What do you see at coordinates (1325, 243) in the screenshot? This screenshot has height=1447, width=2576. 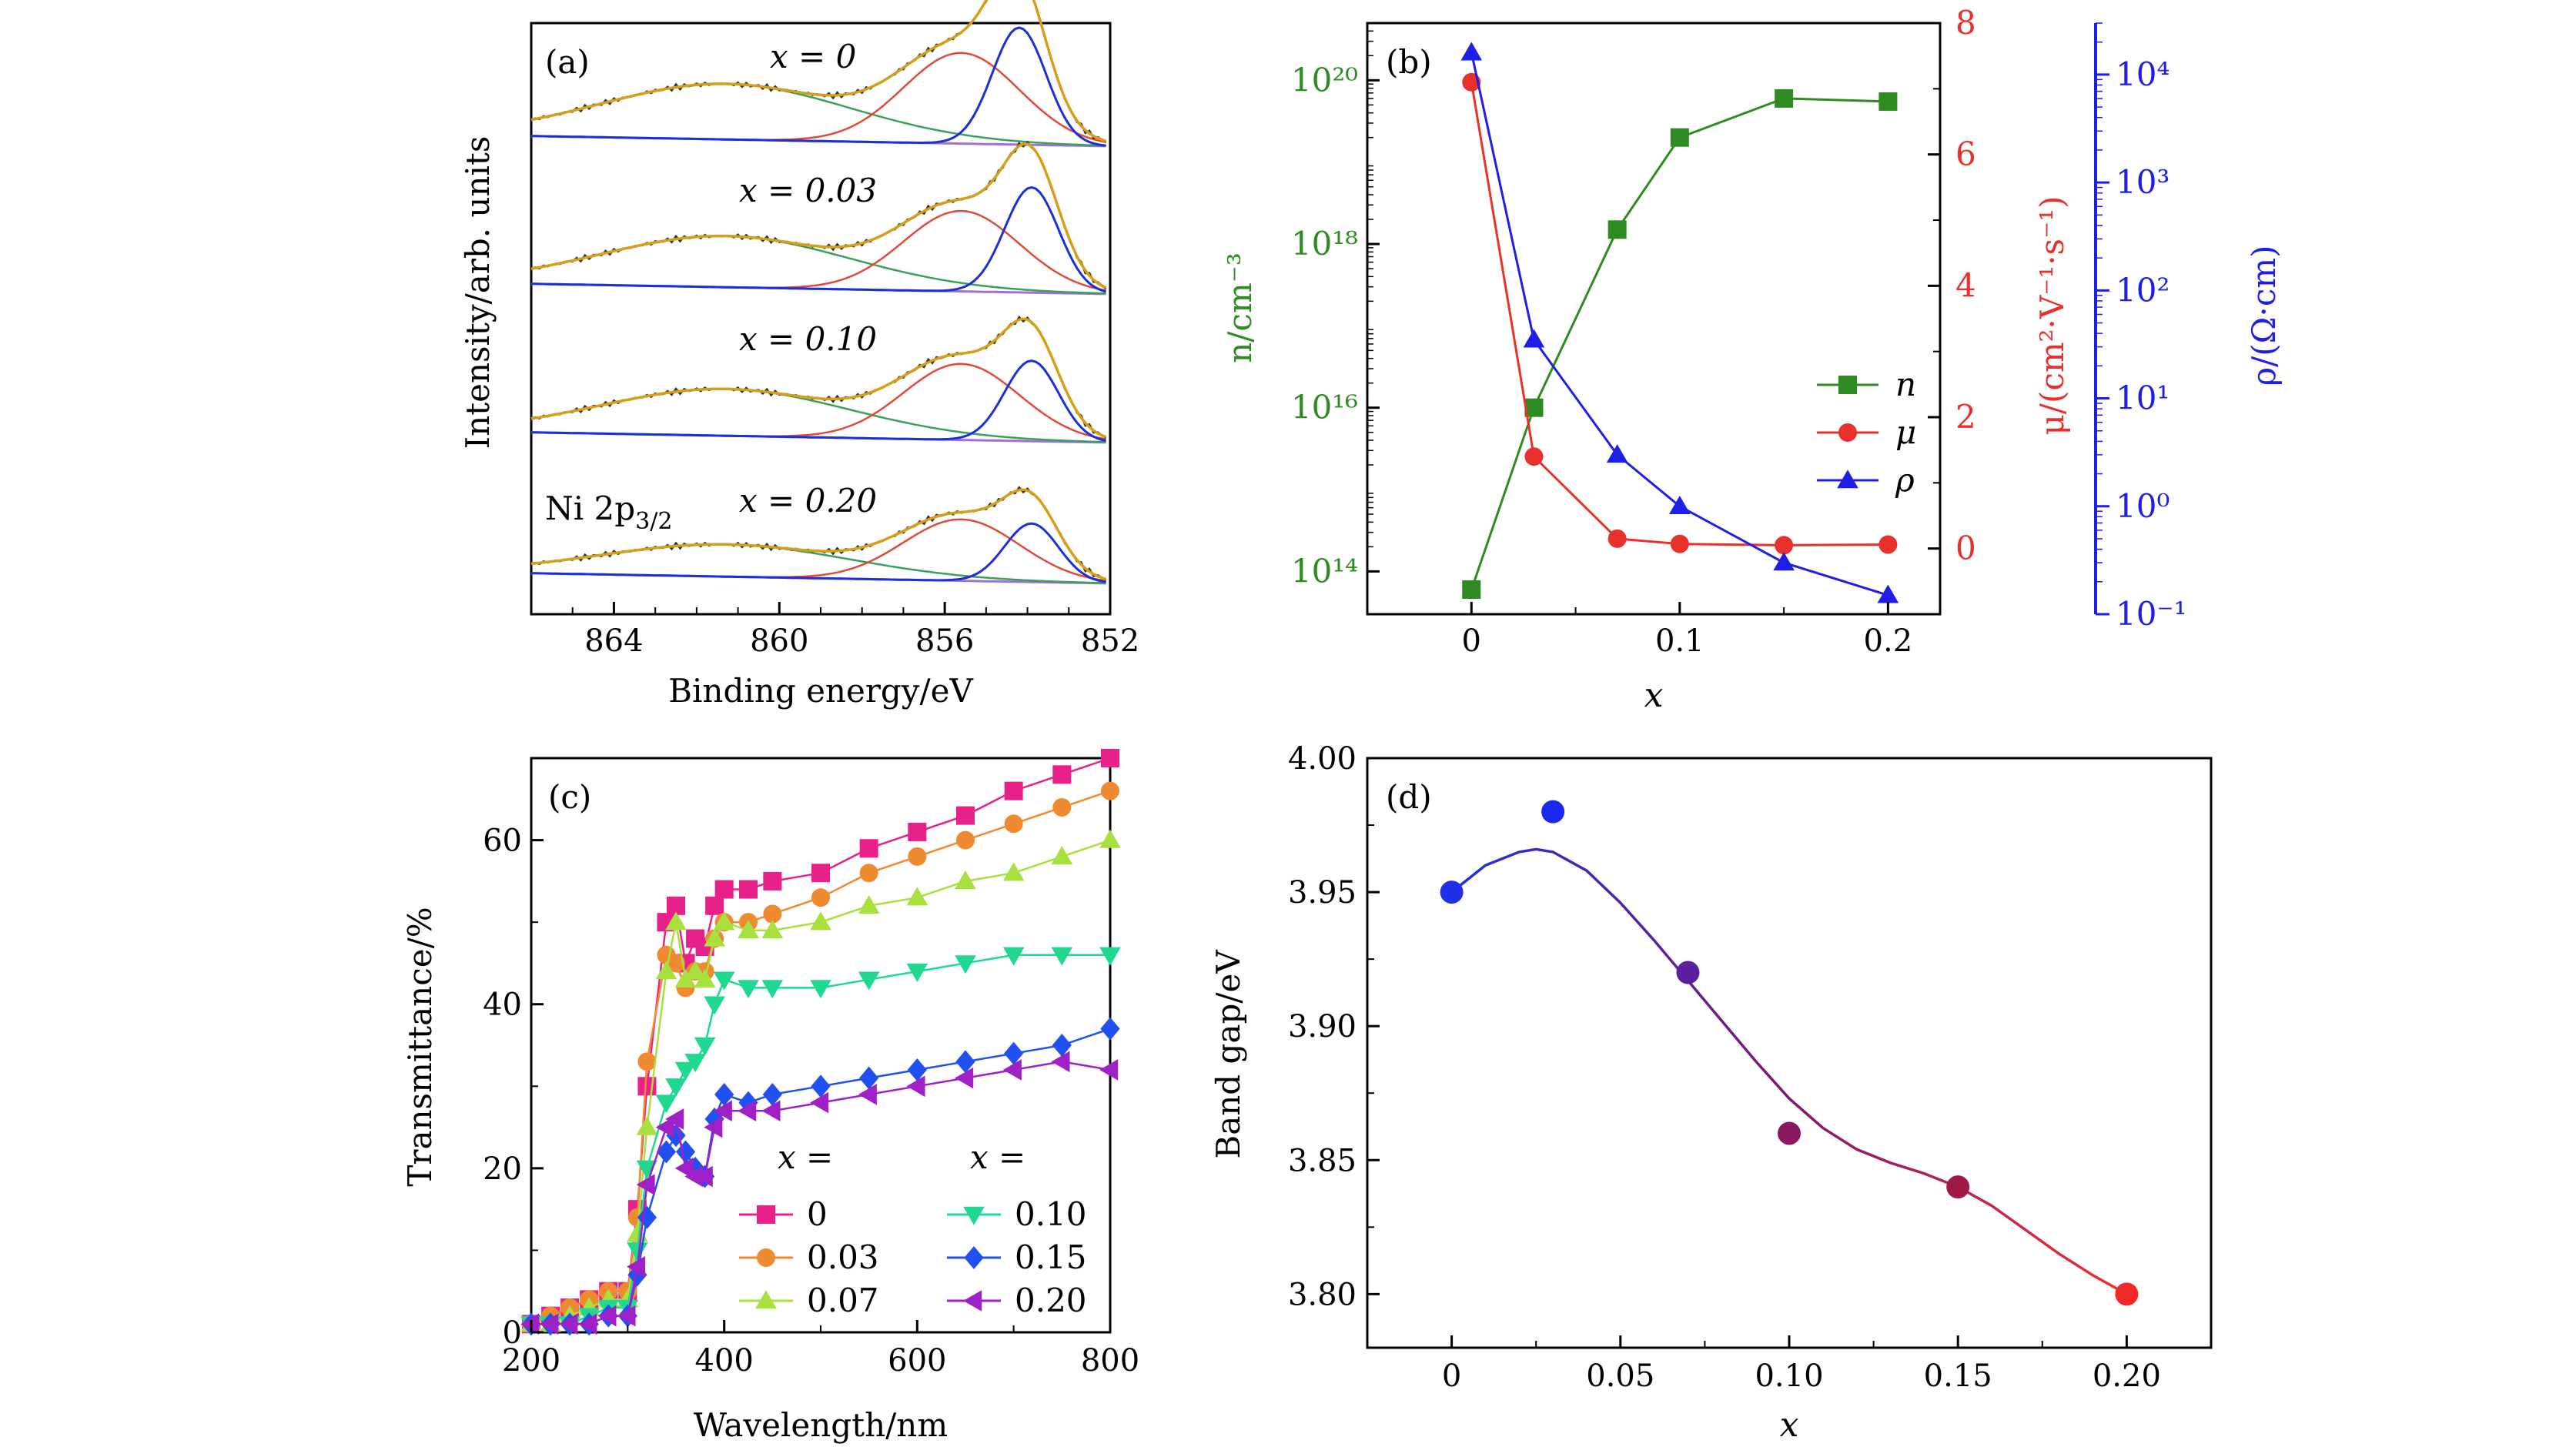 I see `y-tick-label-n: 10¹⁸` at bounding box center [1325, 243].